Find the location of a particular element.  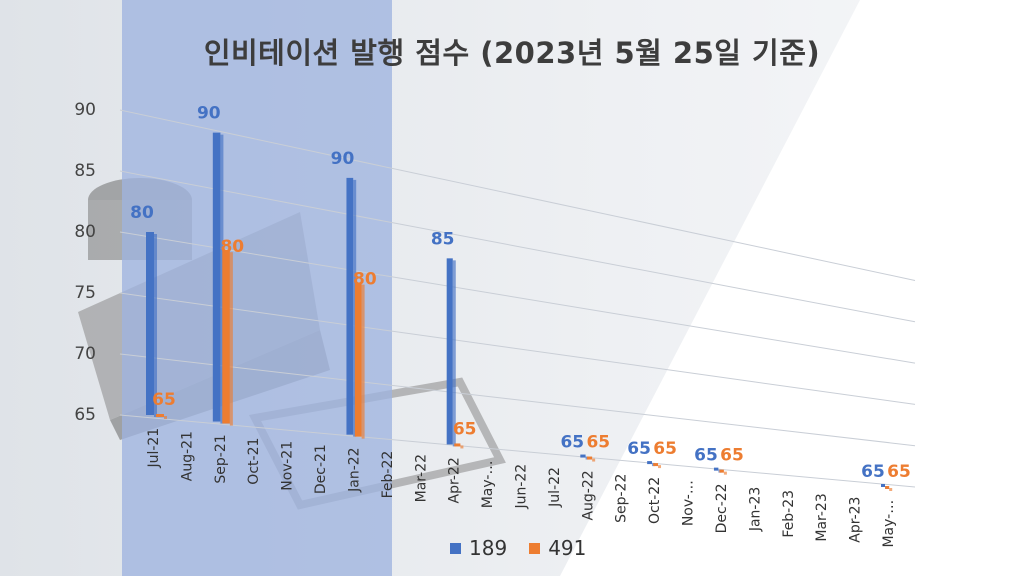

legend-item-491: 491 is located at coordinates (557, 548).